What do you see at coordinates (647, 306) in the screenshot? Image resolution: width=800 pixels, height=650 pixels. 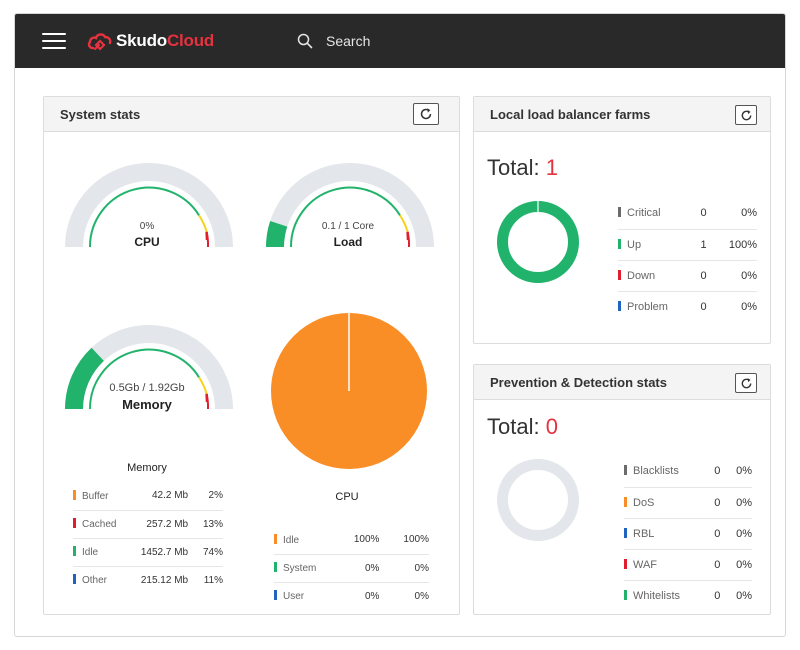 I see `row-label: Problem` at bounding box center [647, 306].